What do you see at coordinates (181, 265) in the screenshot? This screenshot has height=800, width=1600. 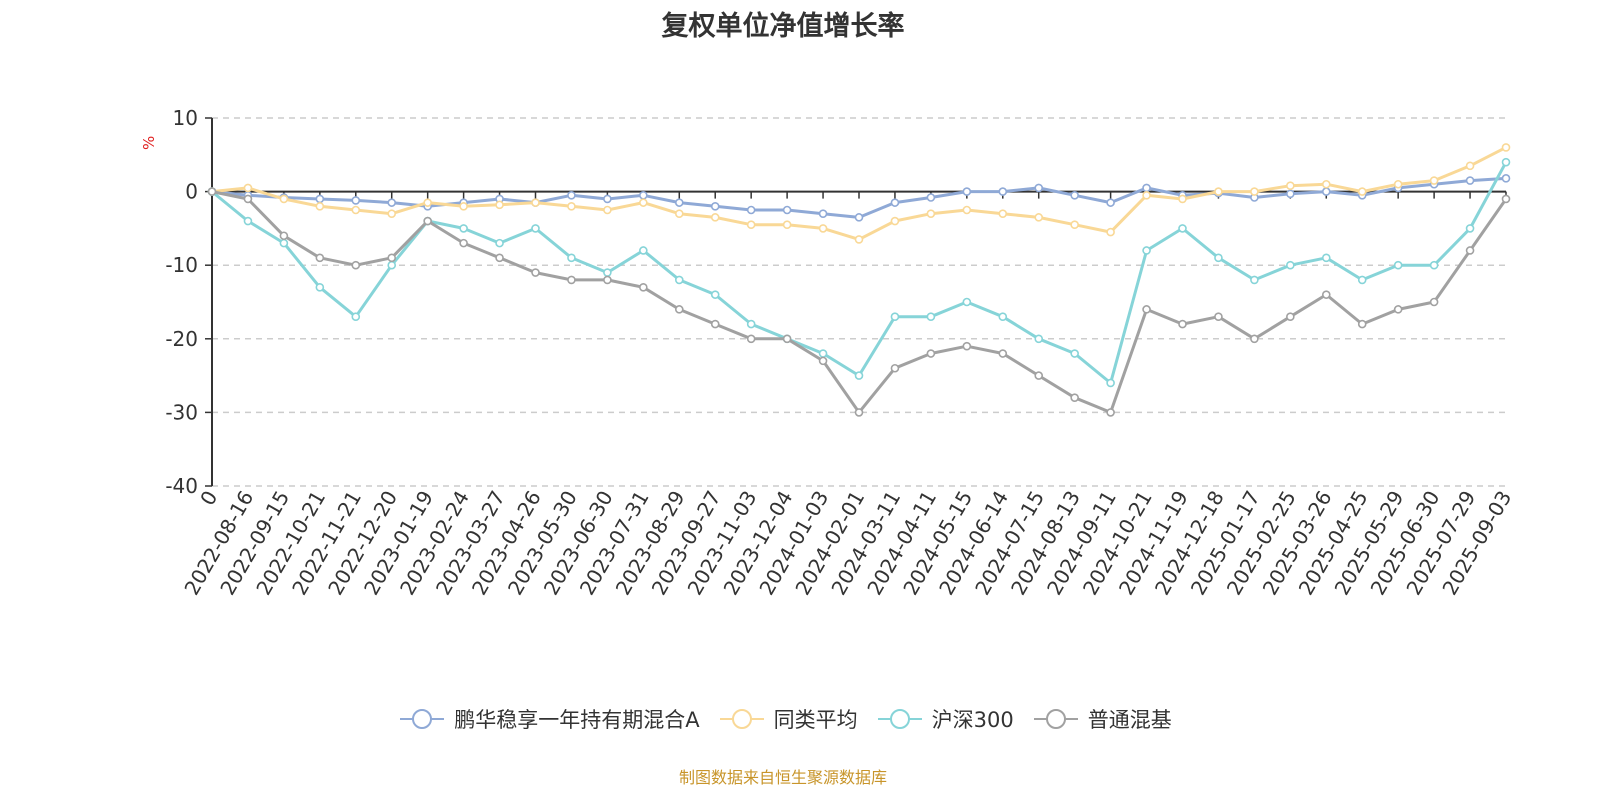 I see `y-tick-label: -10` at bounding box center [181, 265].